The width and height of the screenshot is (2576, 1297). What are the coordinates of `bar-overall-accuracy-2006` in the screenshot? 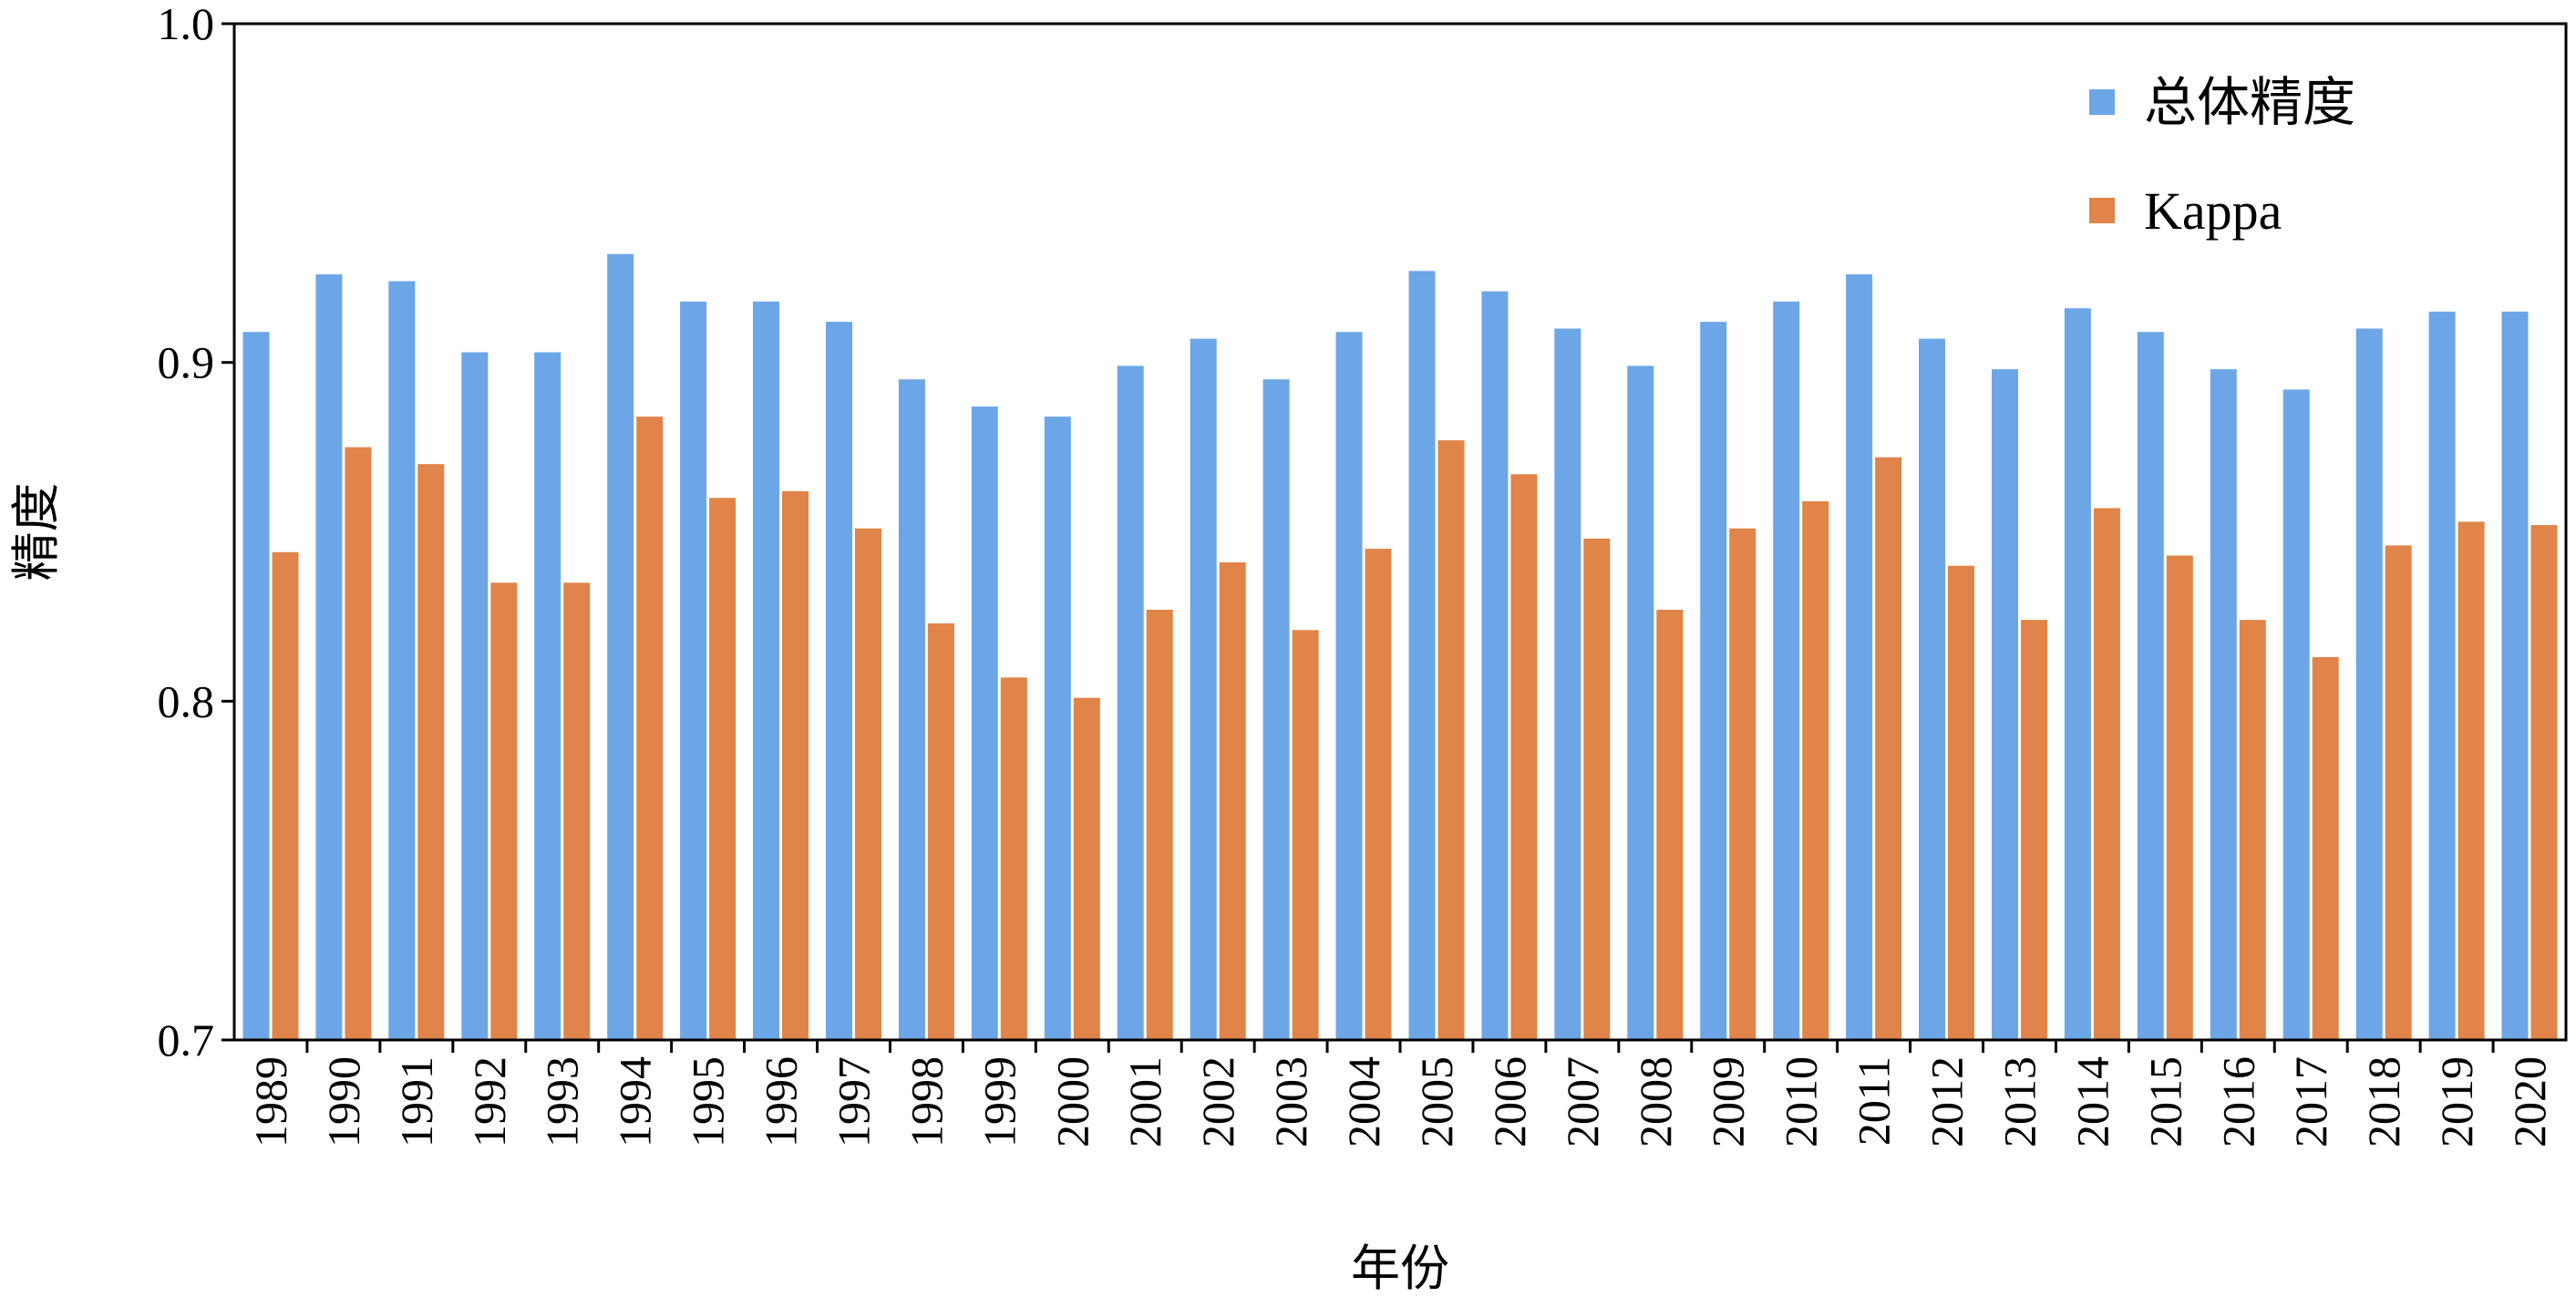 It's located at (1495, 666).